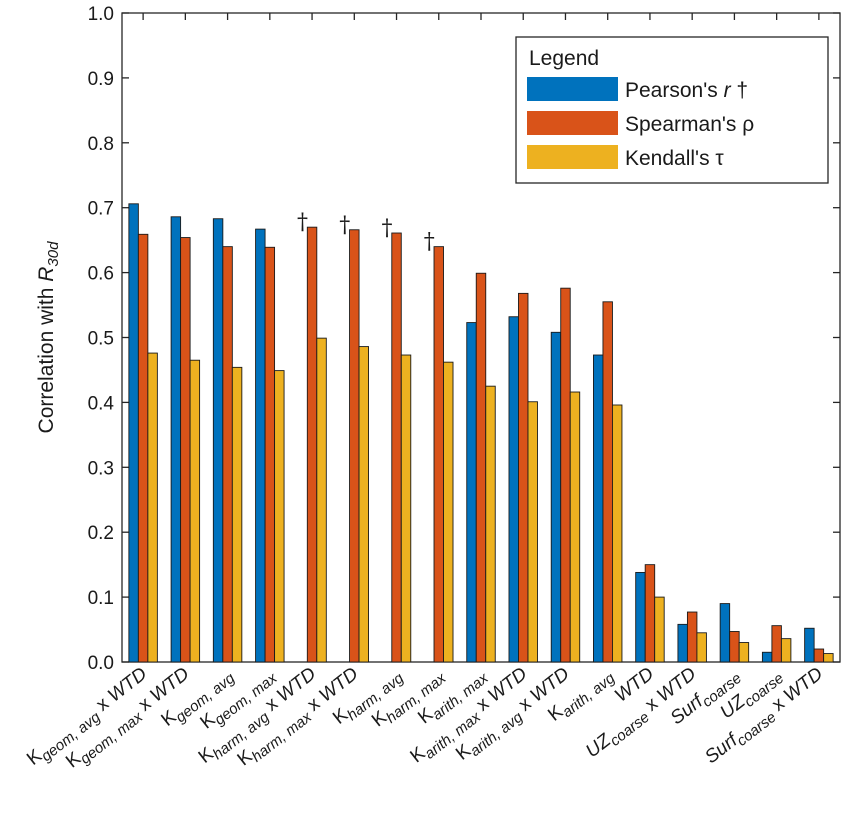  I want to click on y-tick-label: 0.4, so click(101, 403).